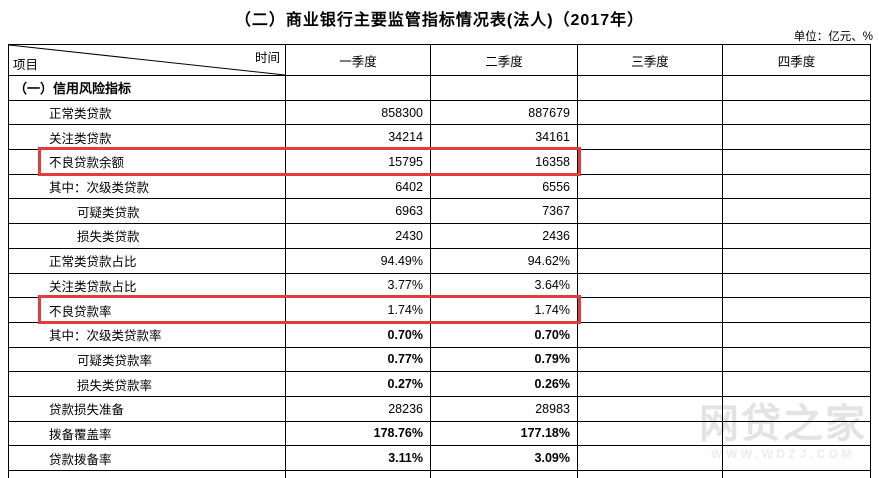 The height and width of the screenshot is (478, 879). Describe the element at coordinates (358, 433) in the screenshot. I see `cell-value: 178.76%` at that location.